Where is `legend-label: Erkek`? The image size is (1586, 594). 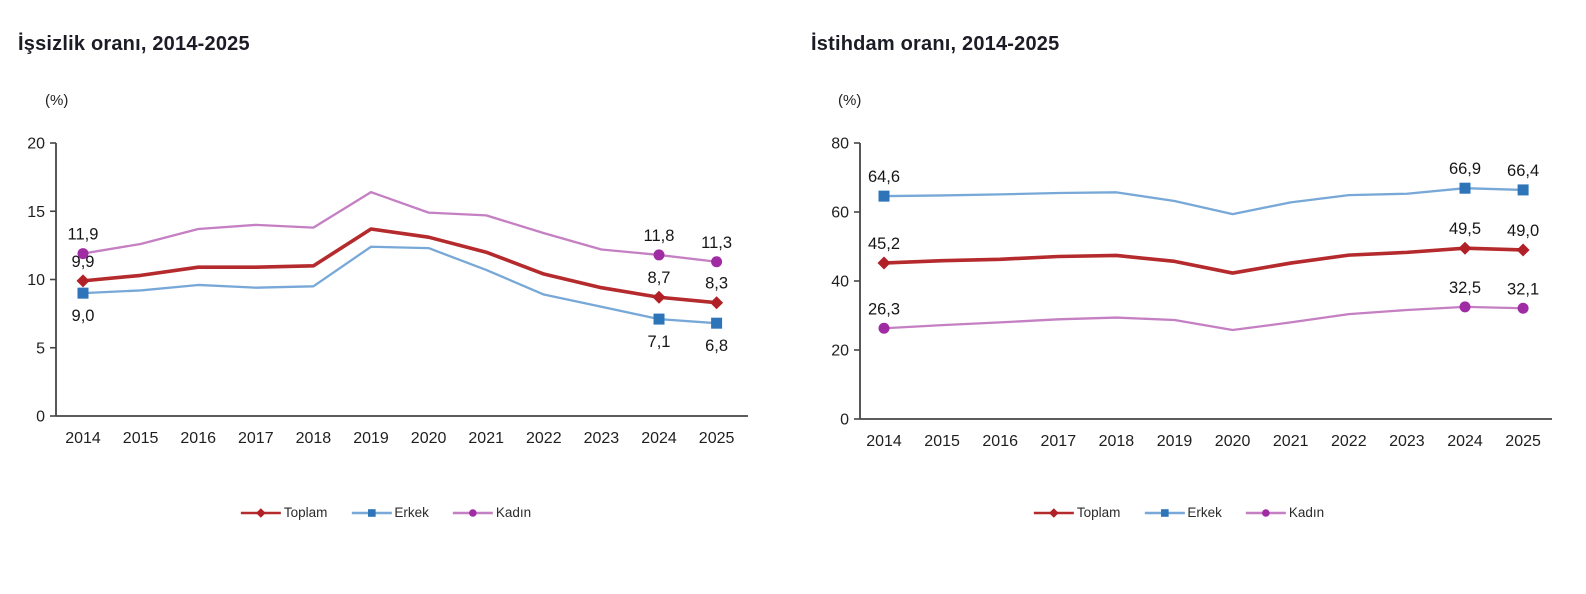
legend-label: Erkek is located at coordinates (411, 512).